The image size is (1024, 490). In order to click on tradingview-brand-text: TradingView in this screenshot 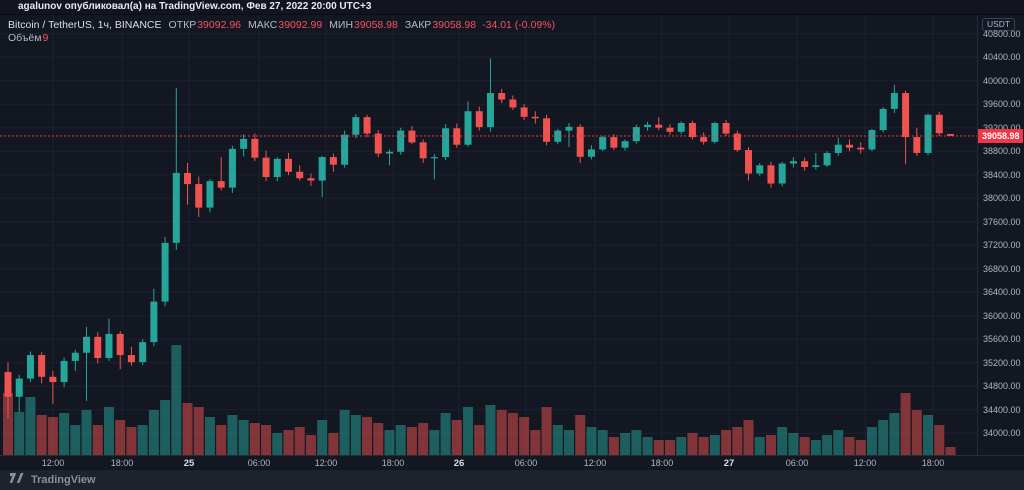, I will do `click(63, 480)`.